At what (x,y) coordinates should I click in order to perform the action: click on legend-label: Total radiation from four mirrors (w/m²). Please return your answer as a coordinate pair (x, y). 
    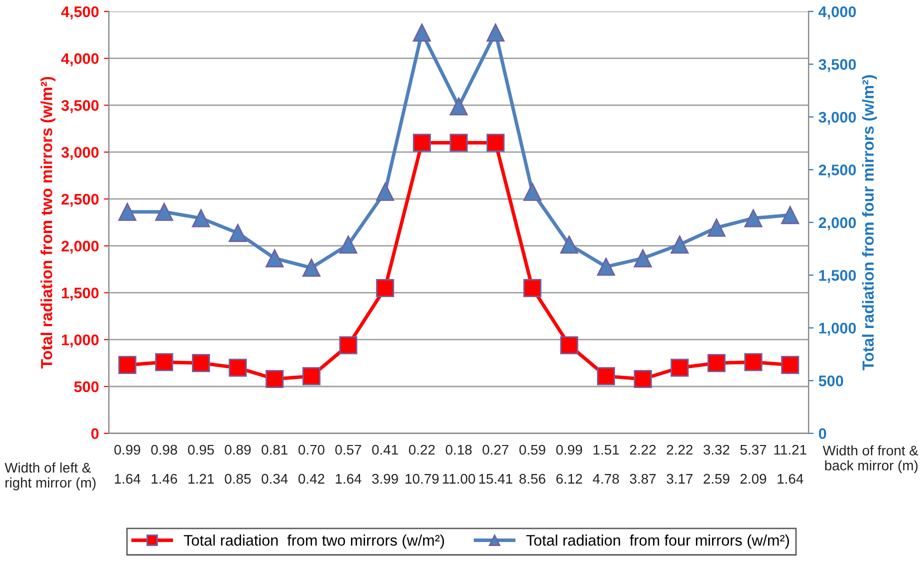
    Looking at the image, I should click on (657, 541).